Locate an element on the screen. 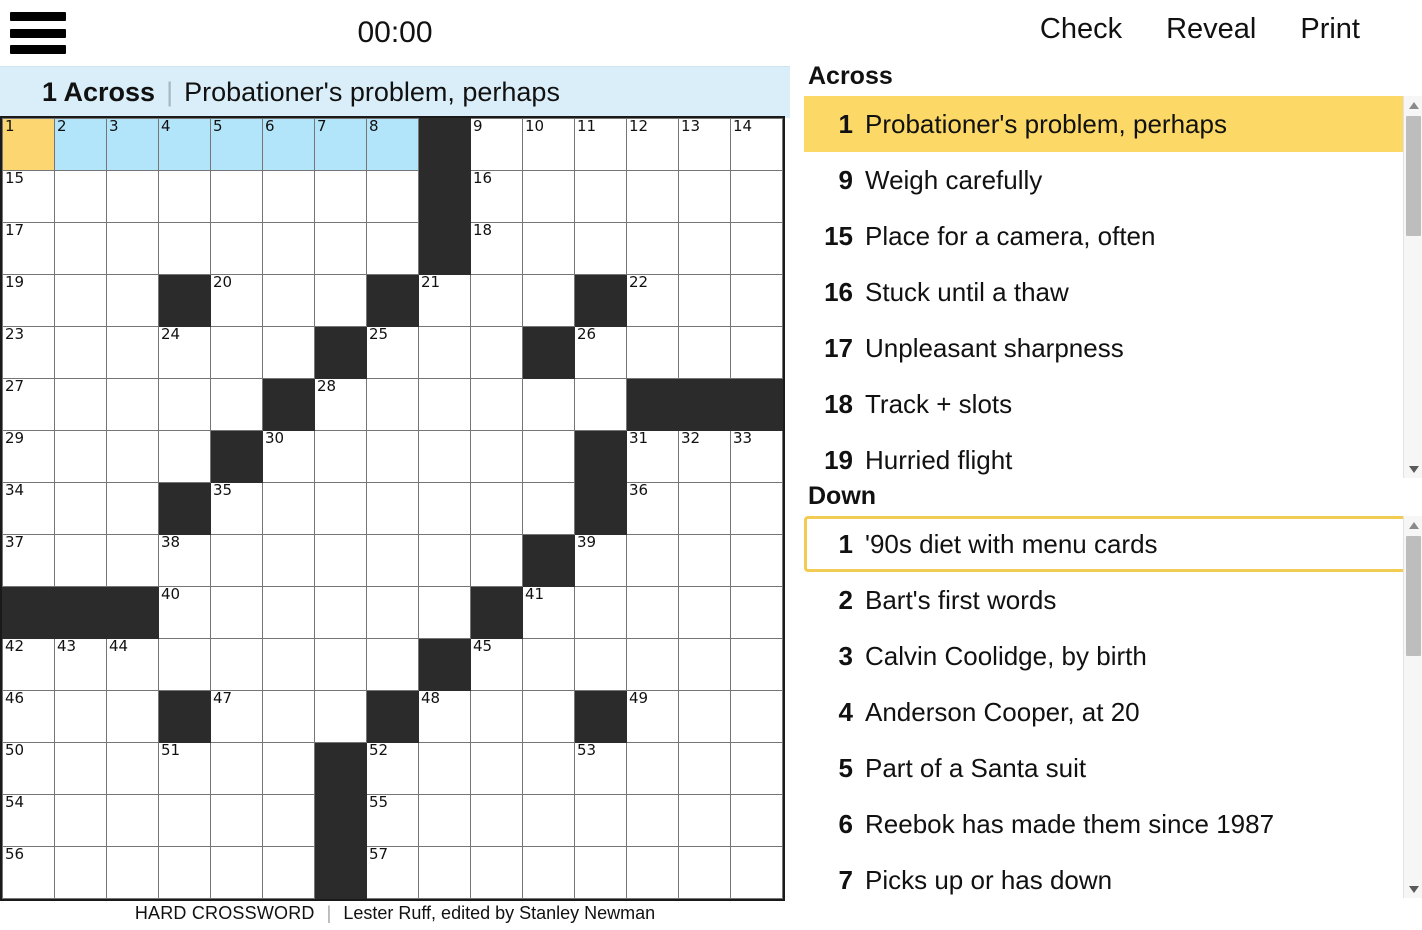  grid-cell: 55 is located at coordinates (392, 820).